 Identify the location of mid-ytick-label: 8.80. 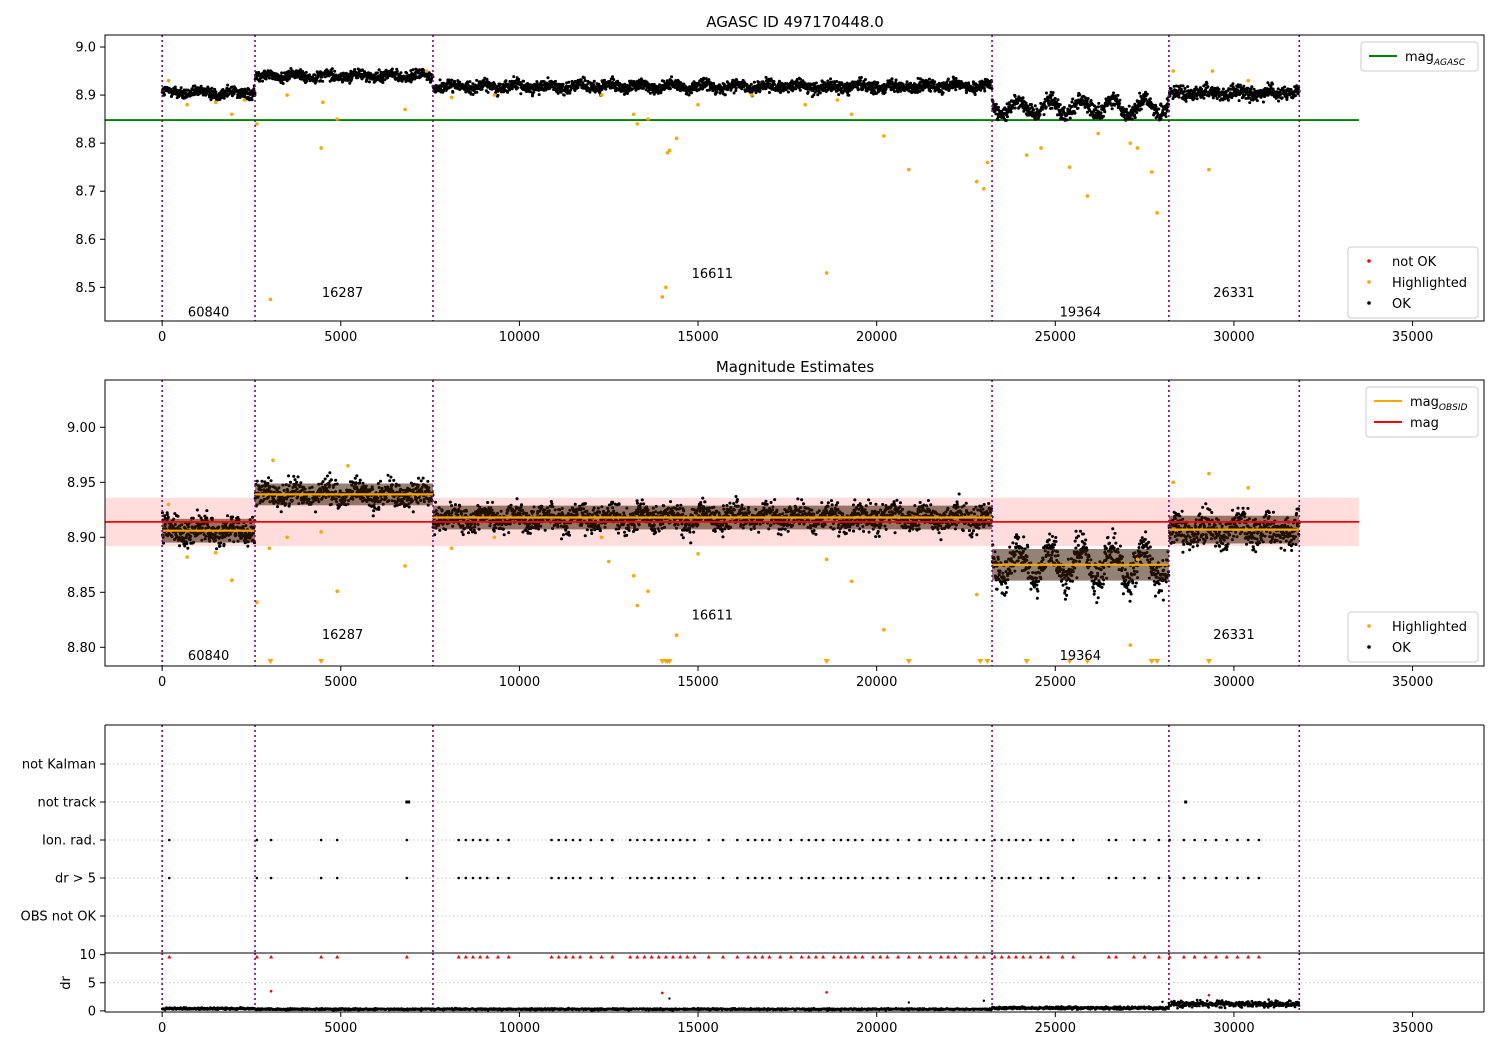
(81, 648).